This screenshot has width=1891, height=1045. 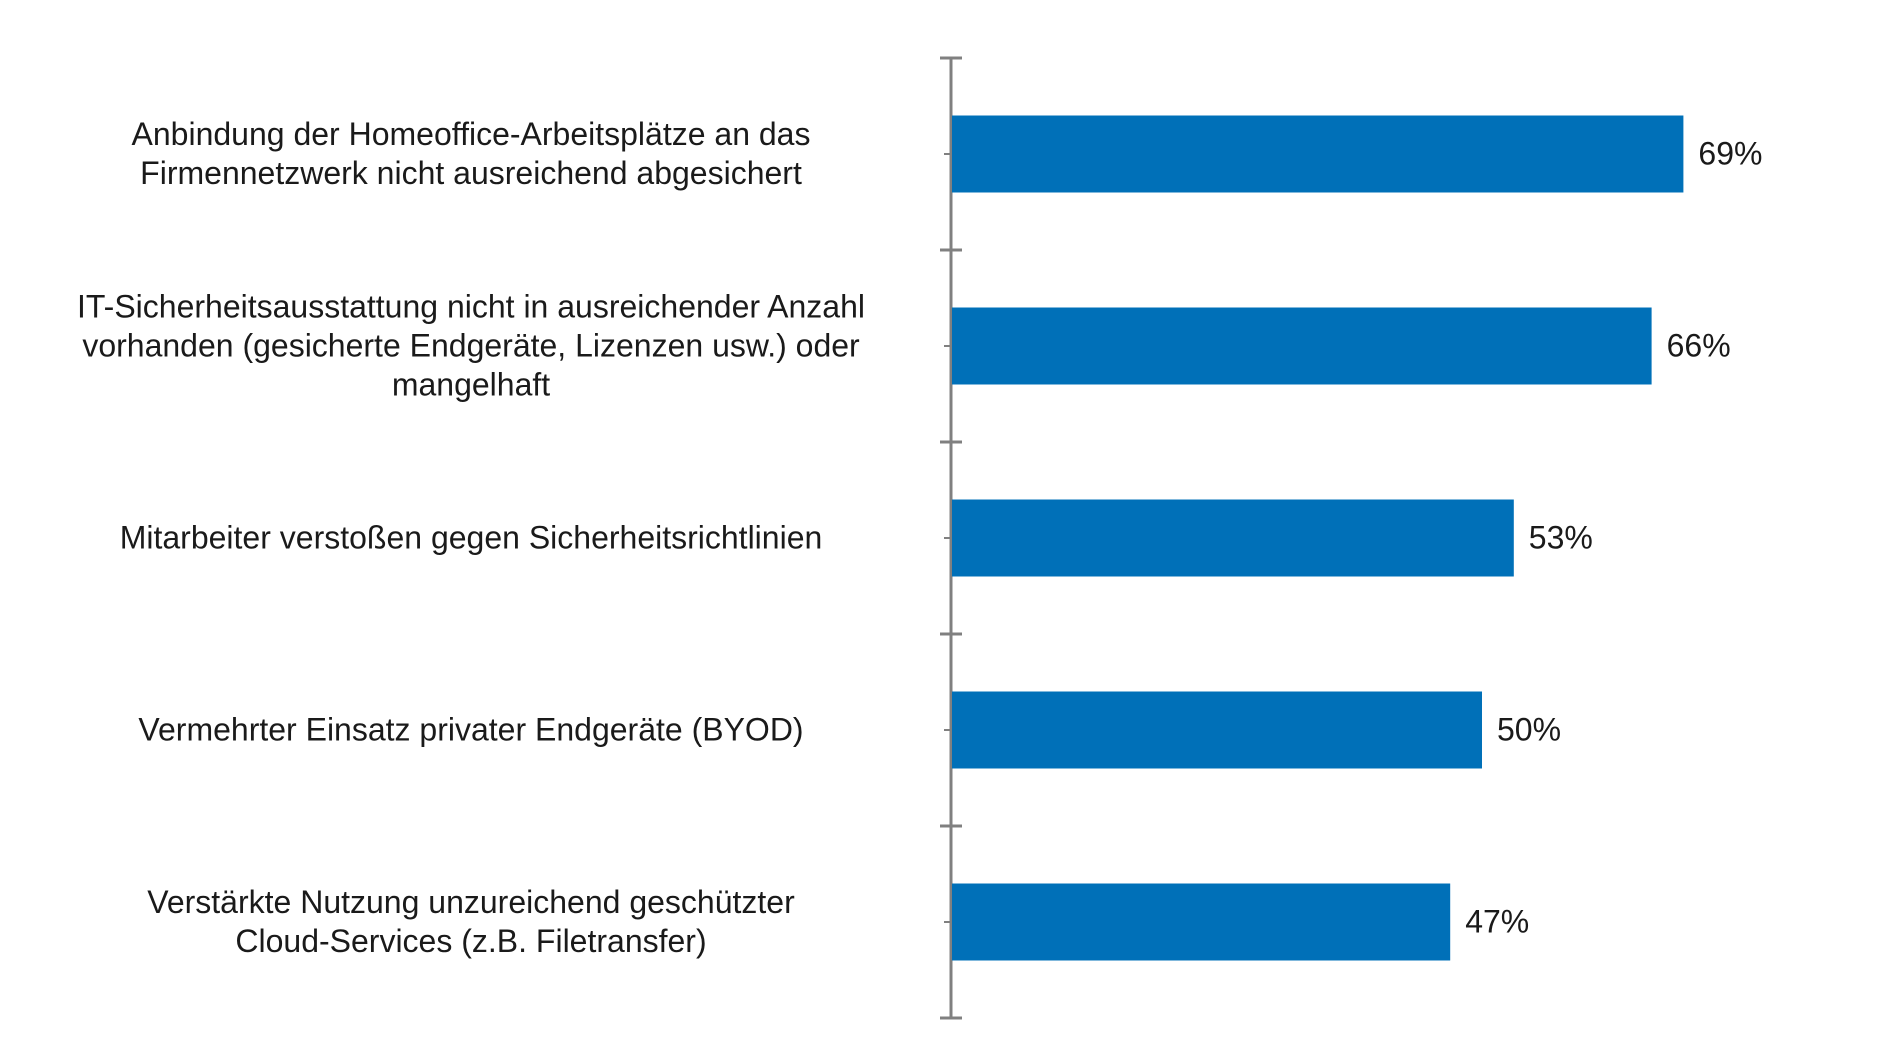 What do you see at coordinates (1730, 153) in the screenshot?
I see `value-label-1: 69%` at bounding box center [1730, 153].